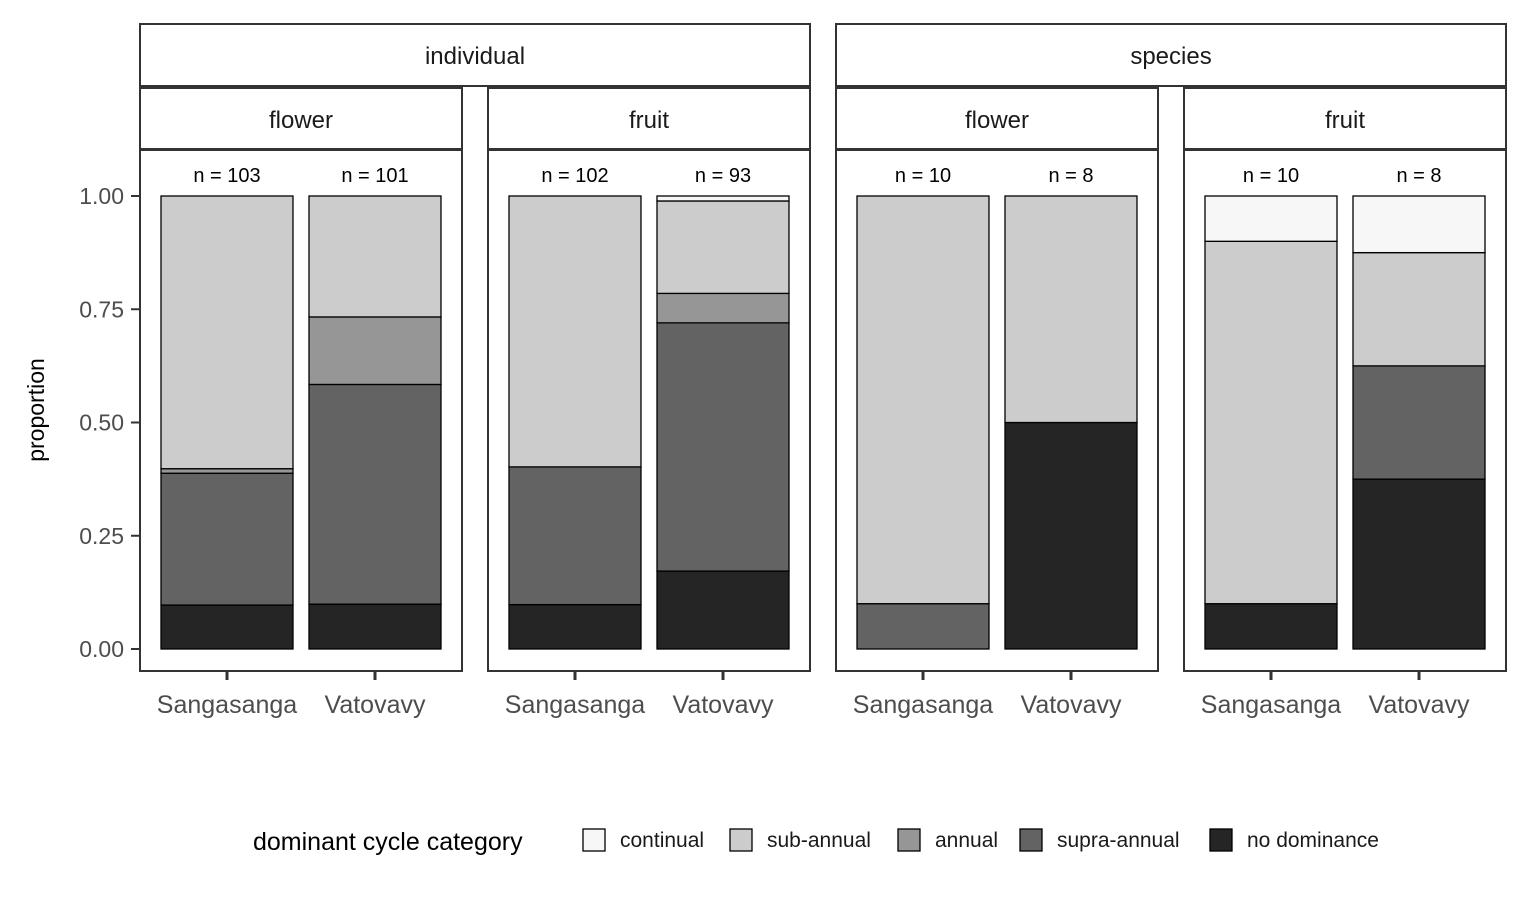  What do you see at coordinates (101, 423) in the screenshot?
I see `y-tick-label: 0.50` at bounding box center [101, 423].